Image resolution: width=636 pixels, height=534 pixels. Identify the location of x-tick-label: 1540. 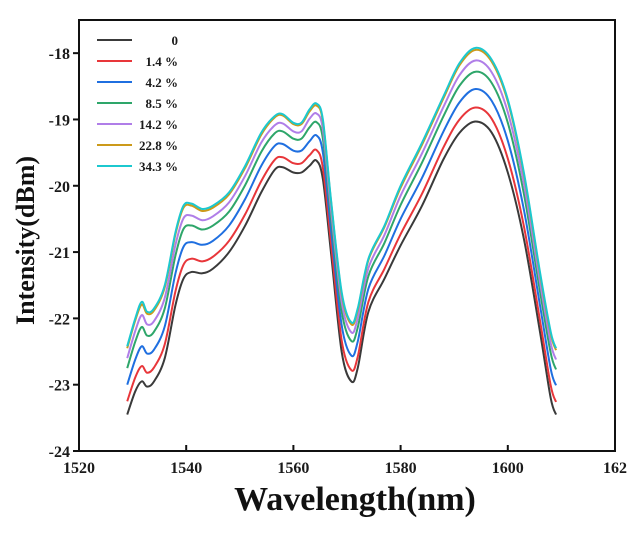
(186, 468).